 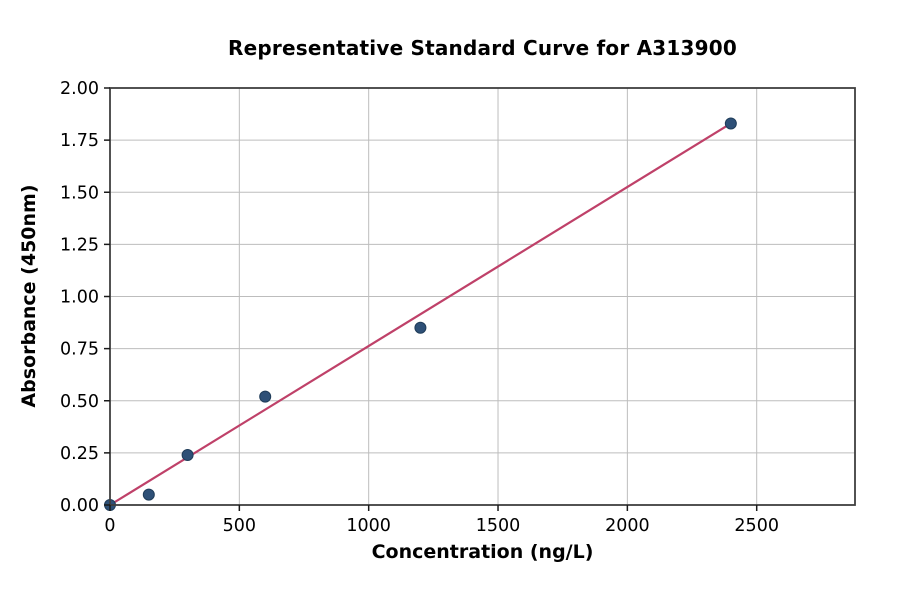 What do you see at coordinates (79, 454) in the screenshot?
I see `y-tick-label: 0.25` at bounding box center [79, 454].